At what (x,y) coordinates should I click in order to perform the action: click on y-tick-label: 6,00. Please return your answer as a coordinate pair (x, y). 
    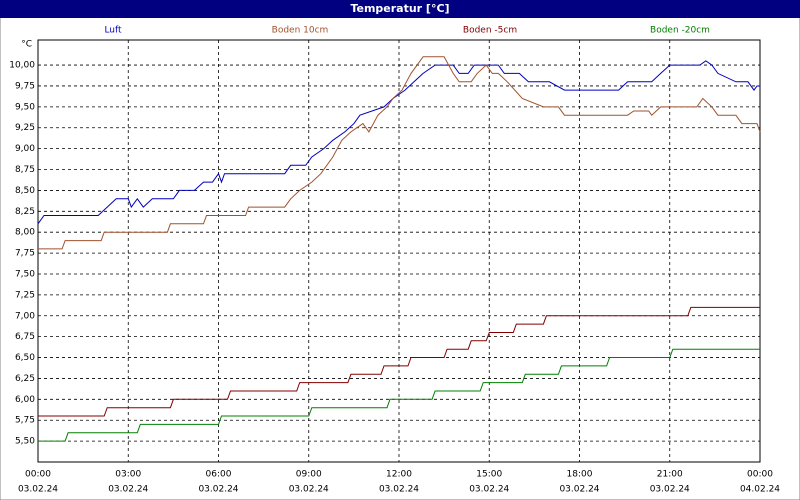
    Looking at the image, I should click on (25, 400).